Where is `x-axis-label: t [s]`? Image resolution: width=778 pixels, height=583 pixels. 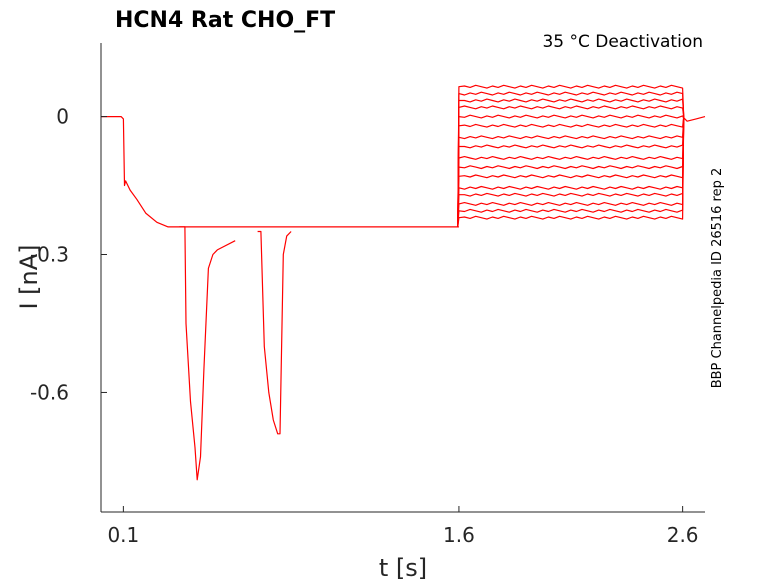
x-axis-label: t [s] is located at coordinates (403, 568).